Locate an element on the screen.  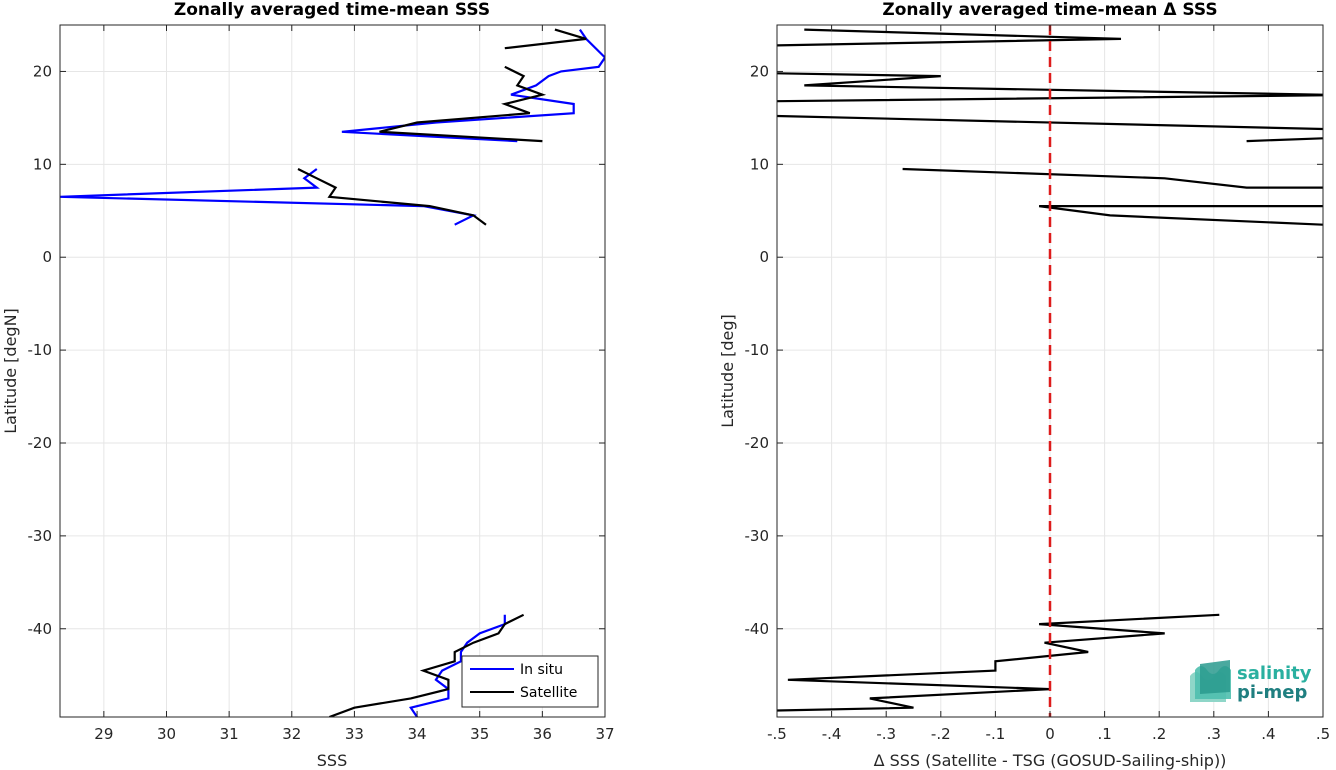
y-tick-label-right: -30 is located at coordinates (757, 536).